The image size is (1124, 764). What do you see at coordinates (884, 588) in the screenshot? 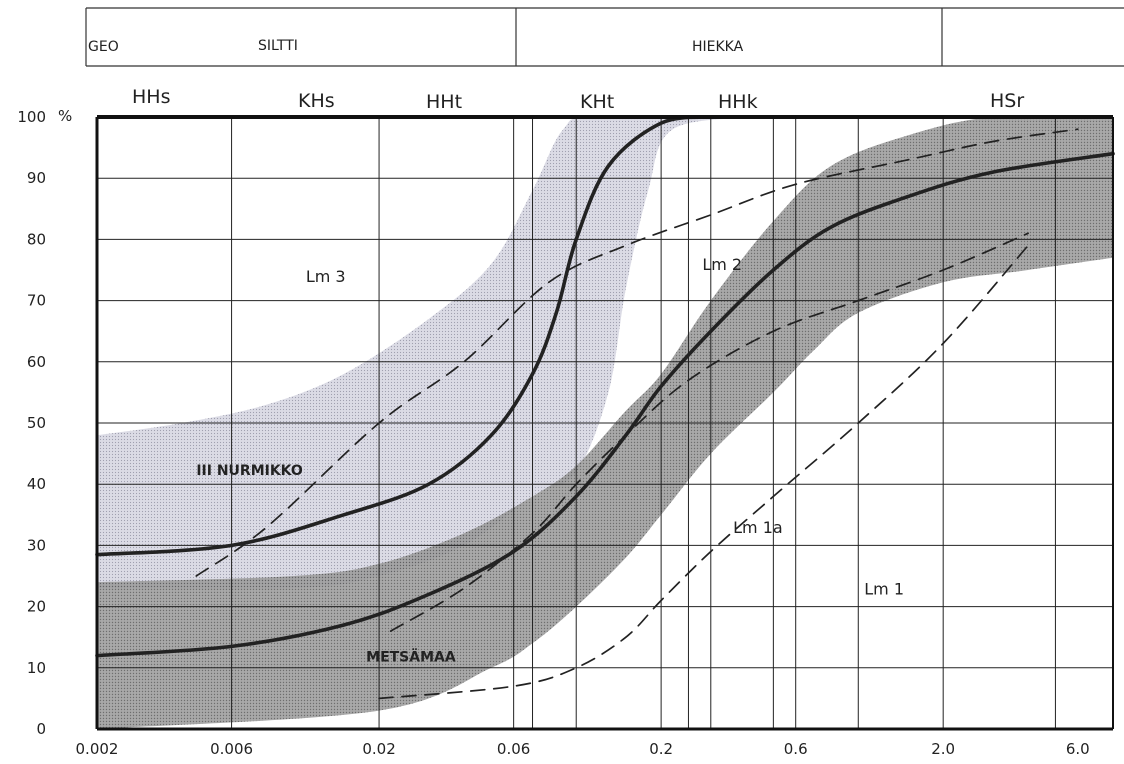
I see `zone-label-4: Lm 1` at bounding box center [884, 588].